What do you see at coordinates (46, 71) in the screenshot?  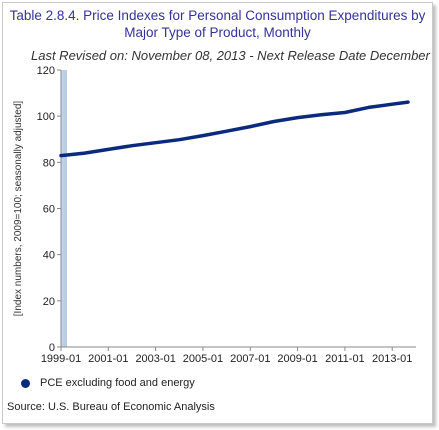 I see `y-tick-label: 120` at bounding box center [46, 71].